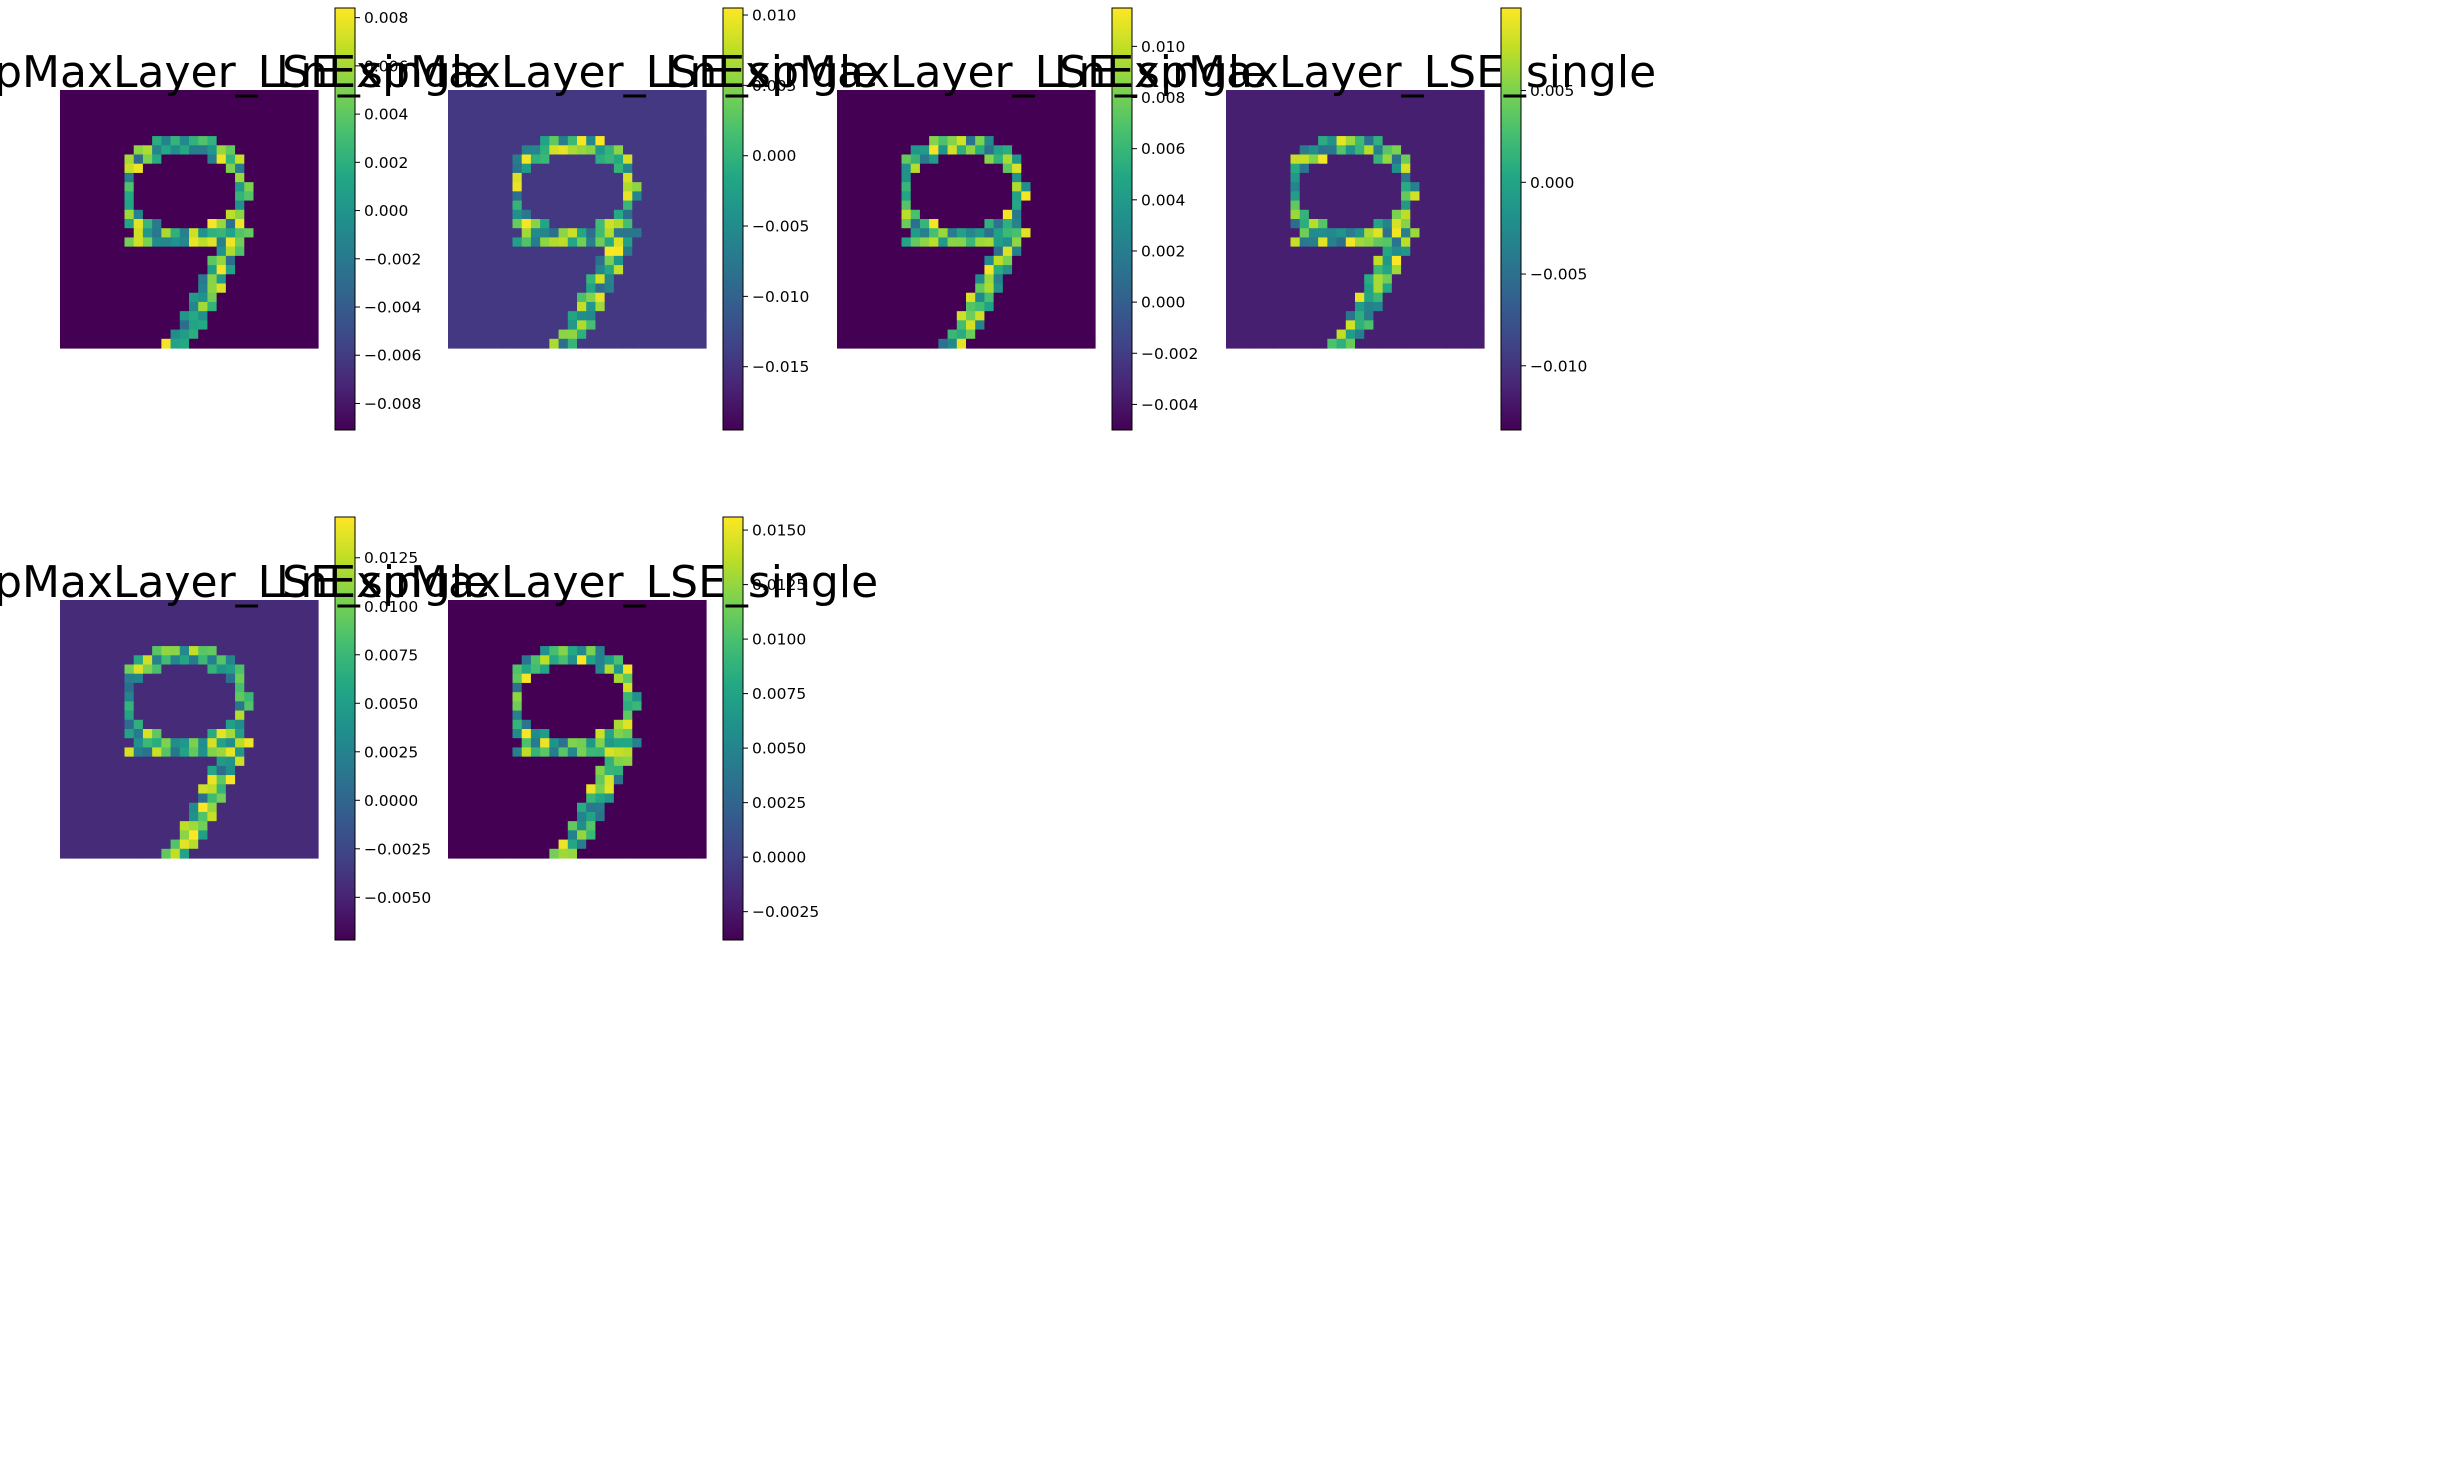 The image size is (2446, 1480). I want to click on colorbar-tick-label: 0.010, so click(1163, 47).